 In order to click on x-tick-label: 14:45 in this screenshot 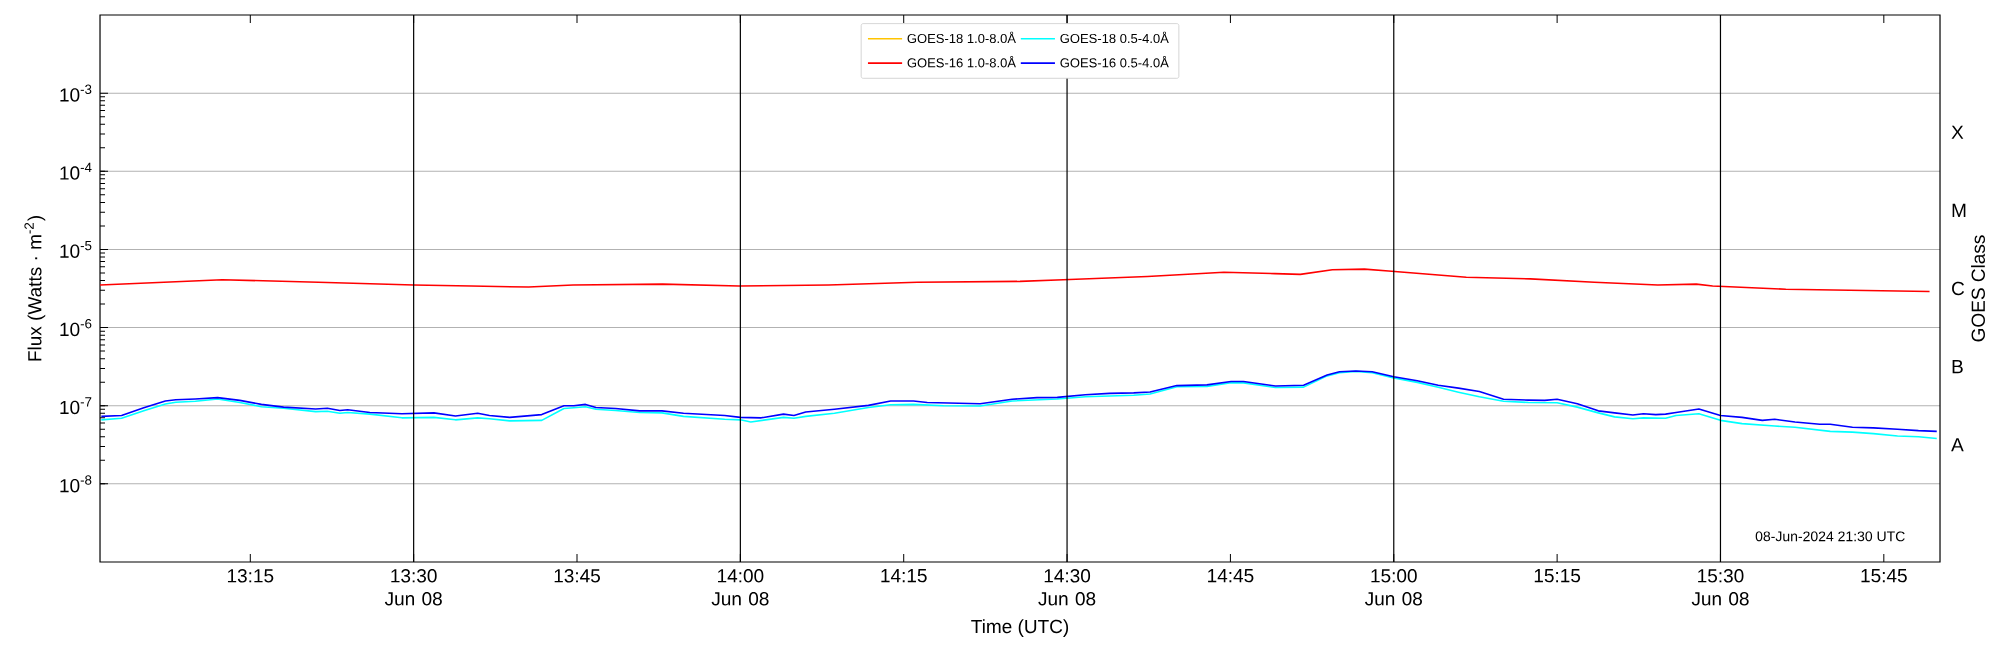, I will do `click(1231, 576)`.